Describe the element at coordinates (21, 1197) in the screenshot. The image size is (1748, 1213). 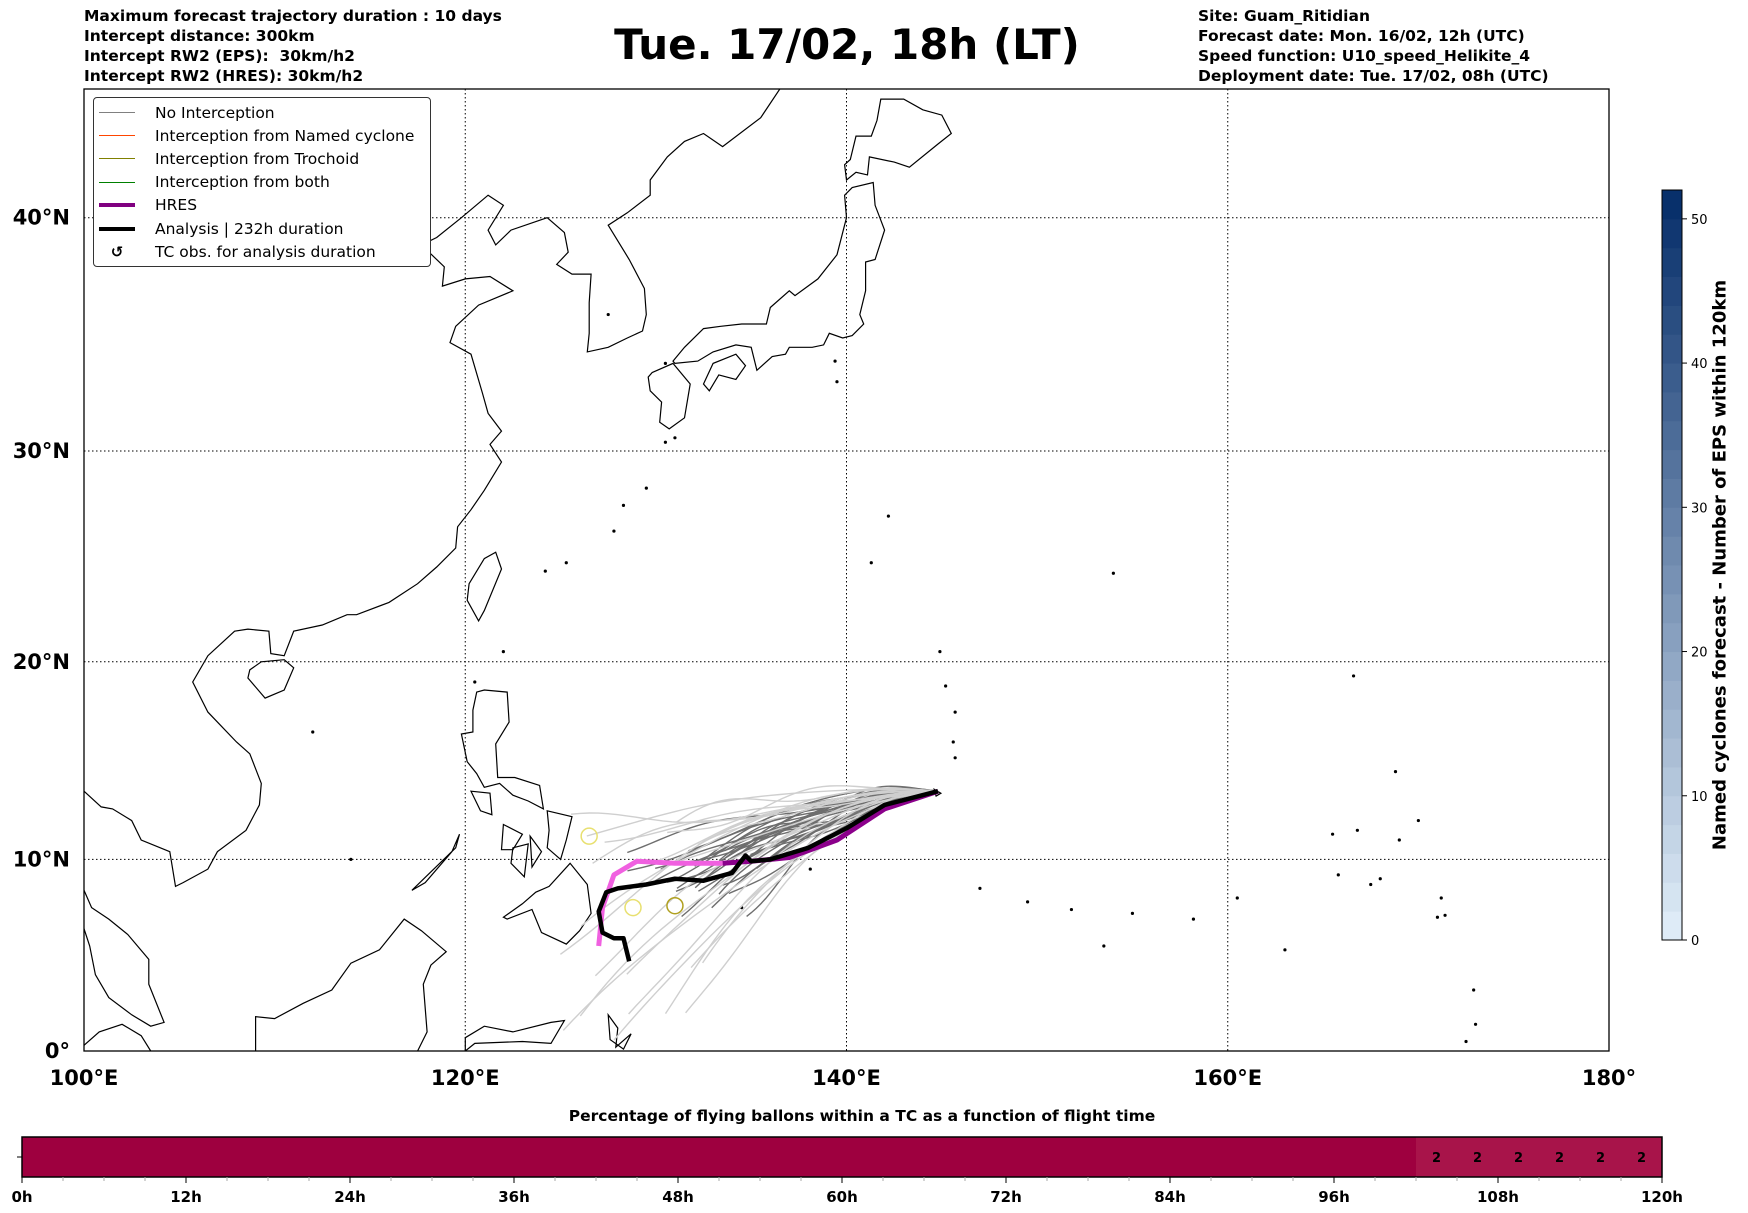
I see `time-tick-label: 0h` at that location.